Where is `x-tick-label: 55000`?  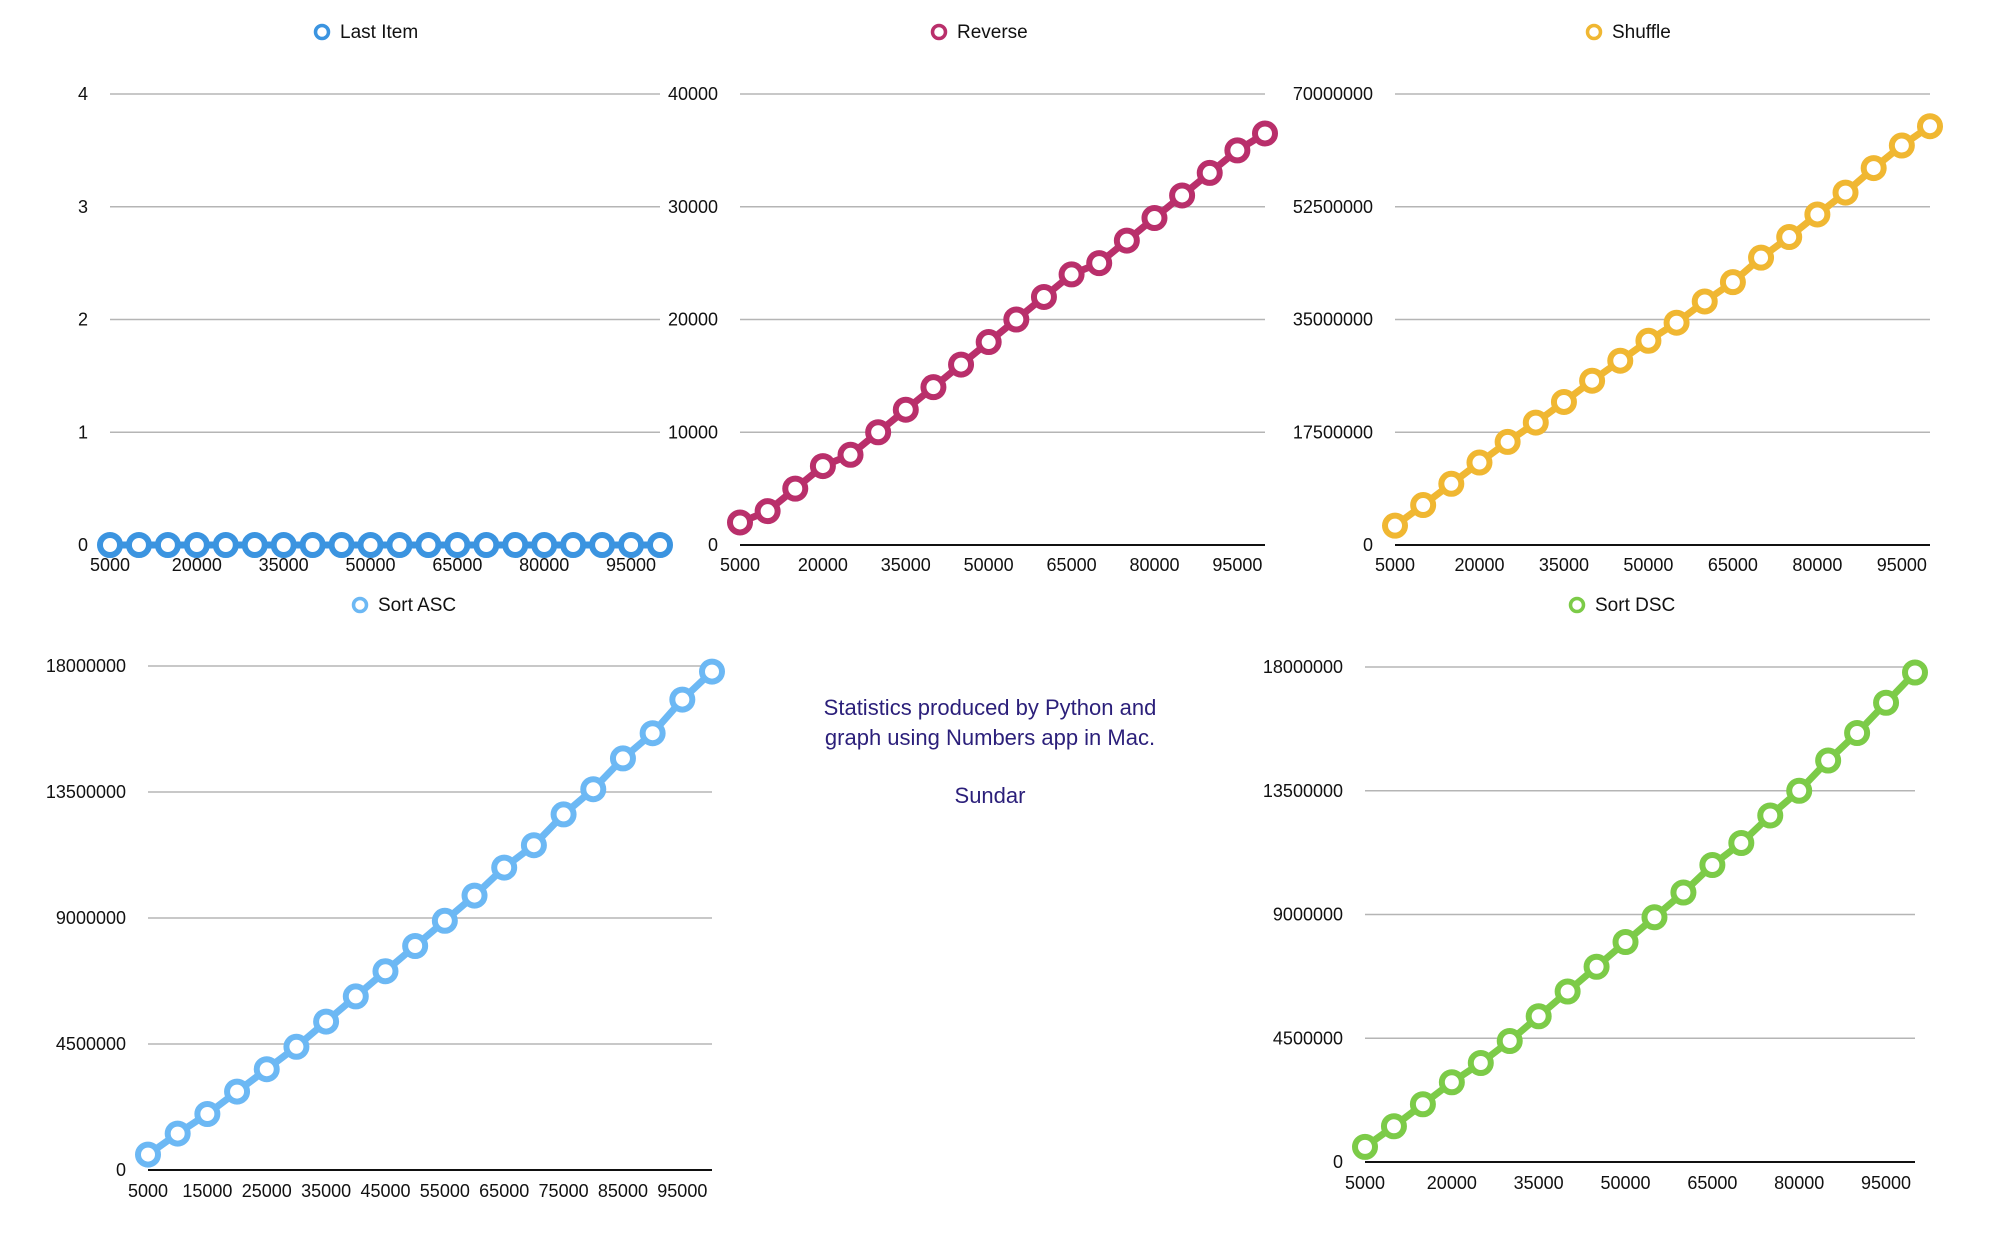 x-tick-label: 55000 is located at coordinates (445, 1191).